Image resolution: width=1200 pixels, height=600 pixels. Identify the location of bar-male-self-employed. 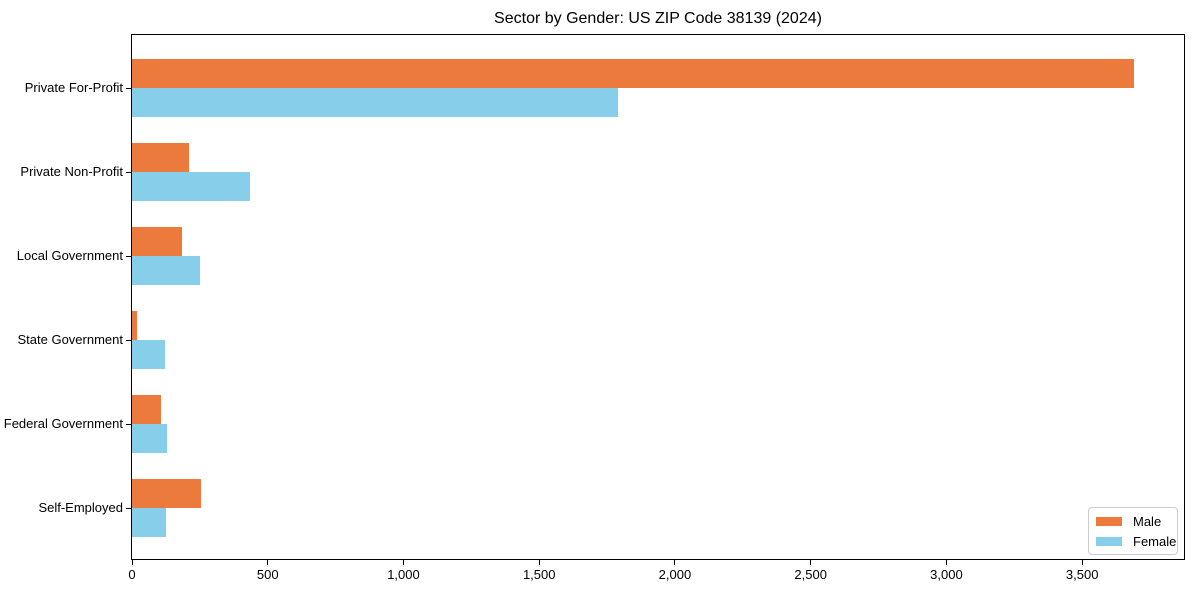
(166, 493).